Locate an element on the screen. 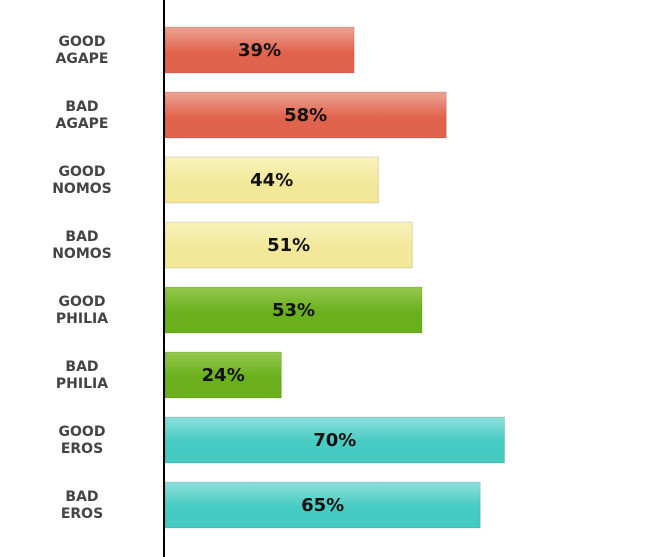 The height and width of the screenshot is (557, 650). data-label: 53% is located at coordinates (293, 310).